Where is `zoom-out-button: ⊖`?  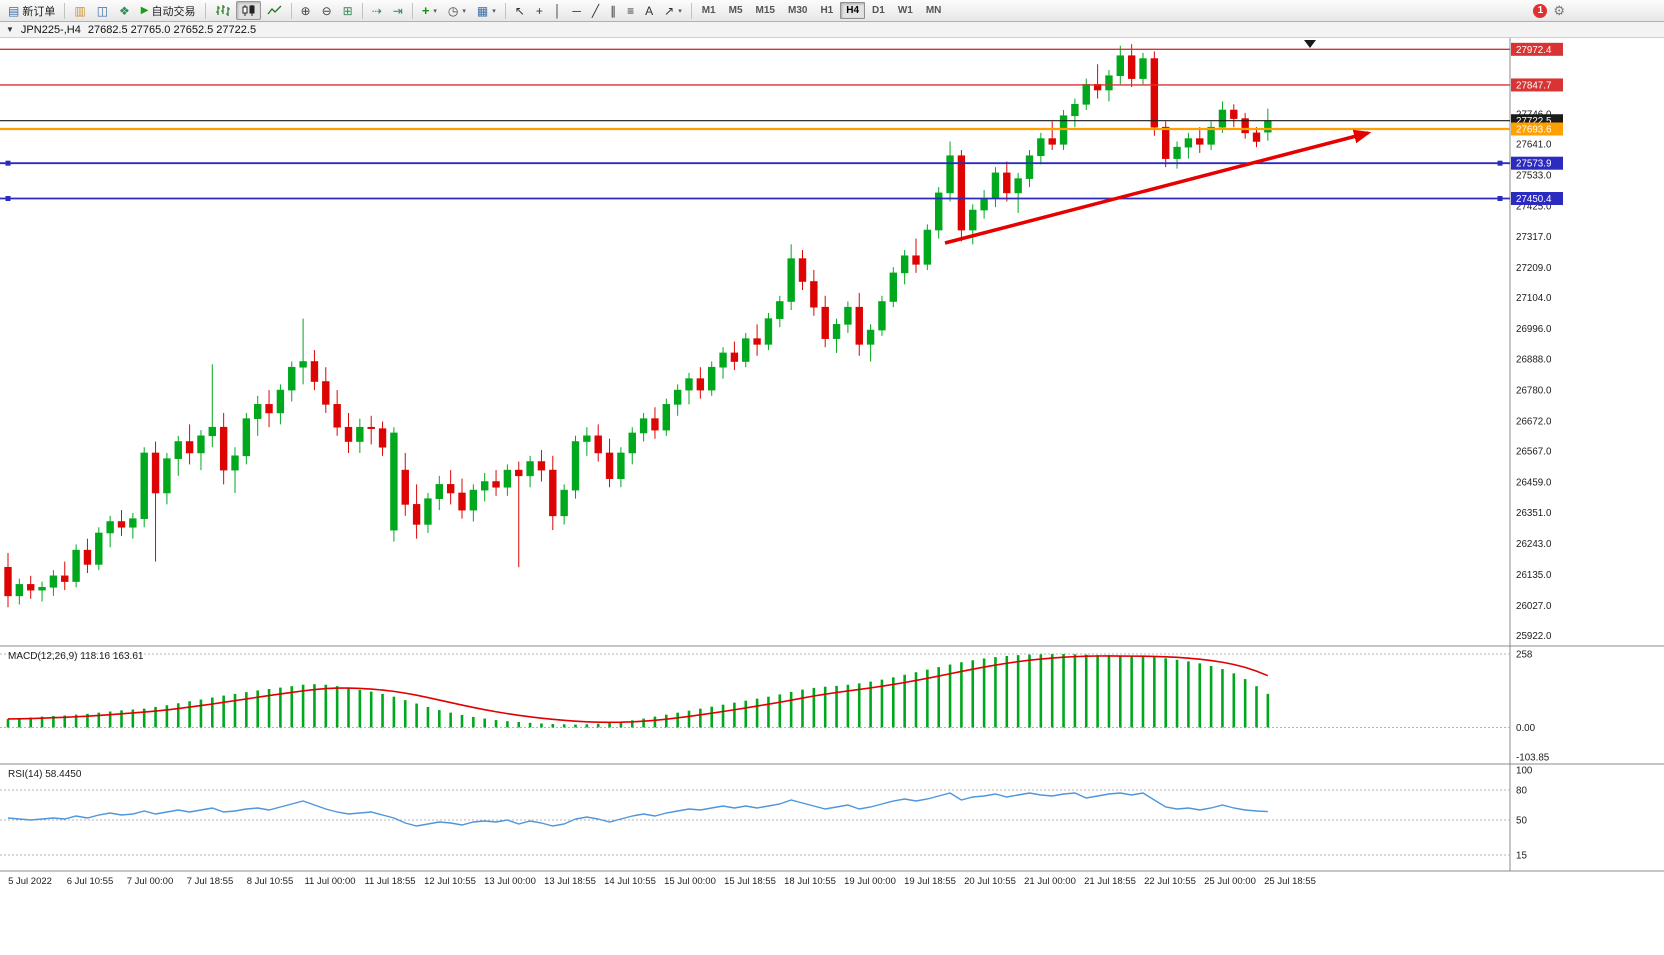
zoom-out-button: ⊖ is located at coordinates (327, 10).